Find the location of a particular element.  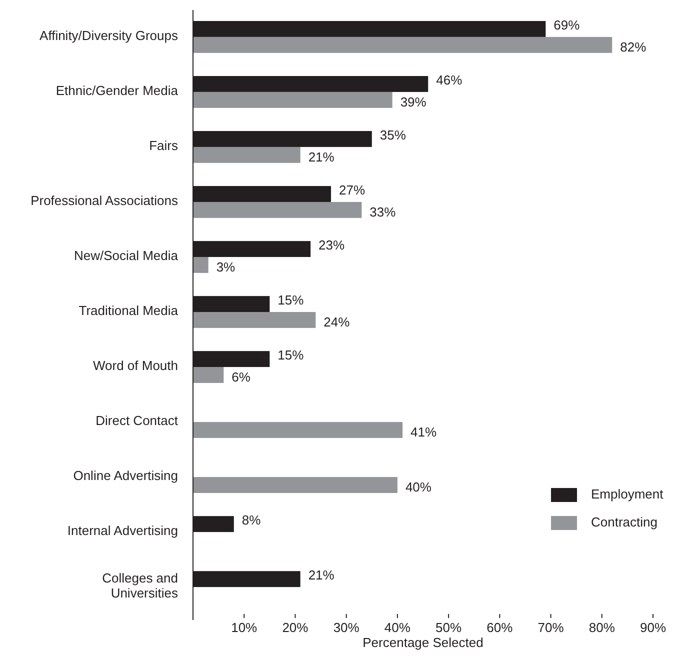

legend-label: Contracting is located at coordinates (624, 522).